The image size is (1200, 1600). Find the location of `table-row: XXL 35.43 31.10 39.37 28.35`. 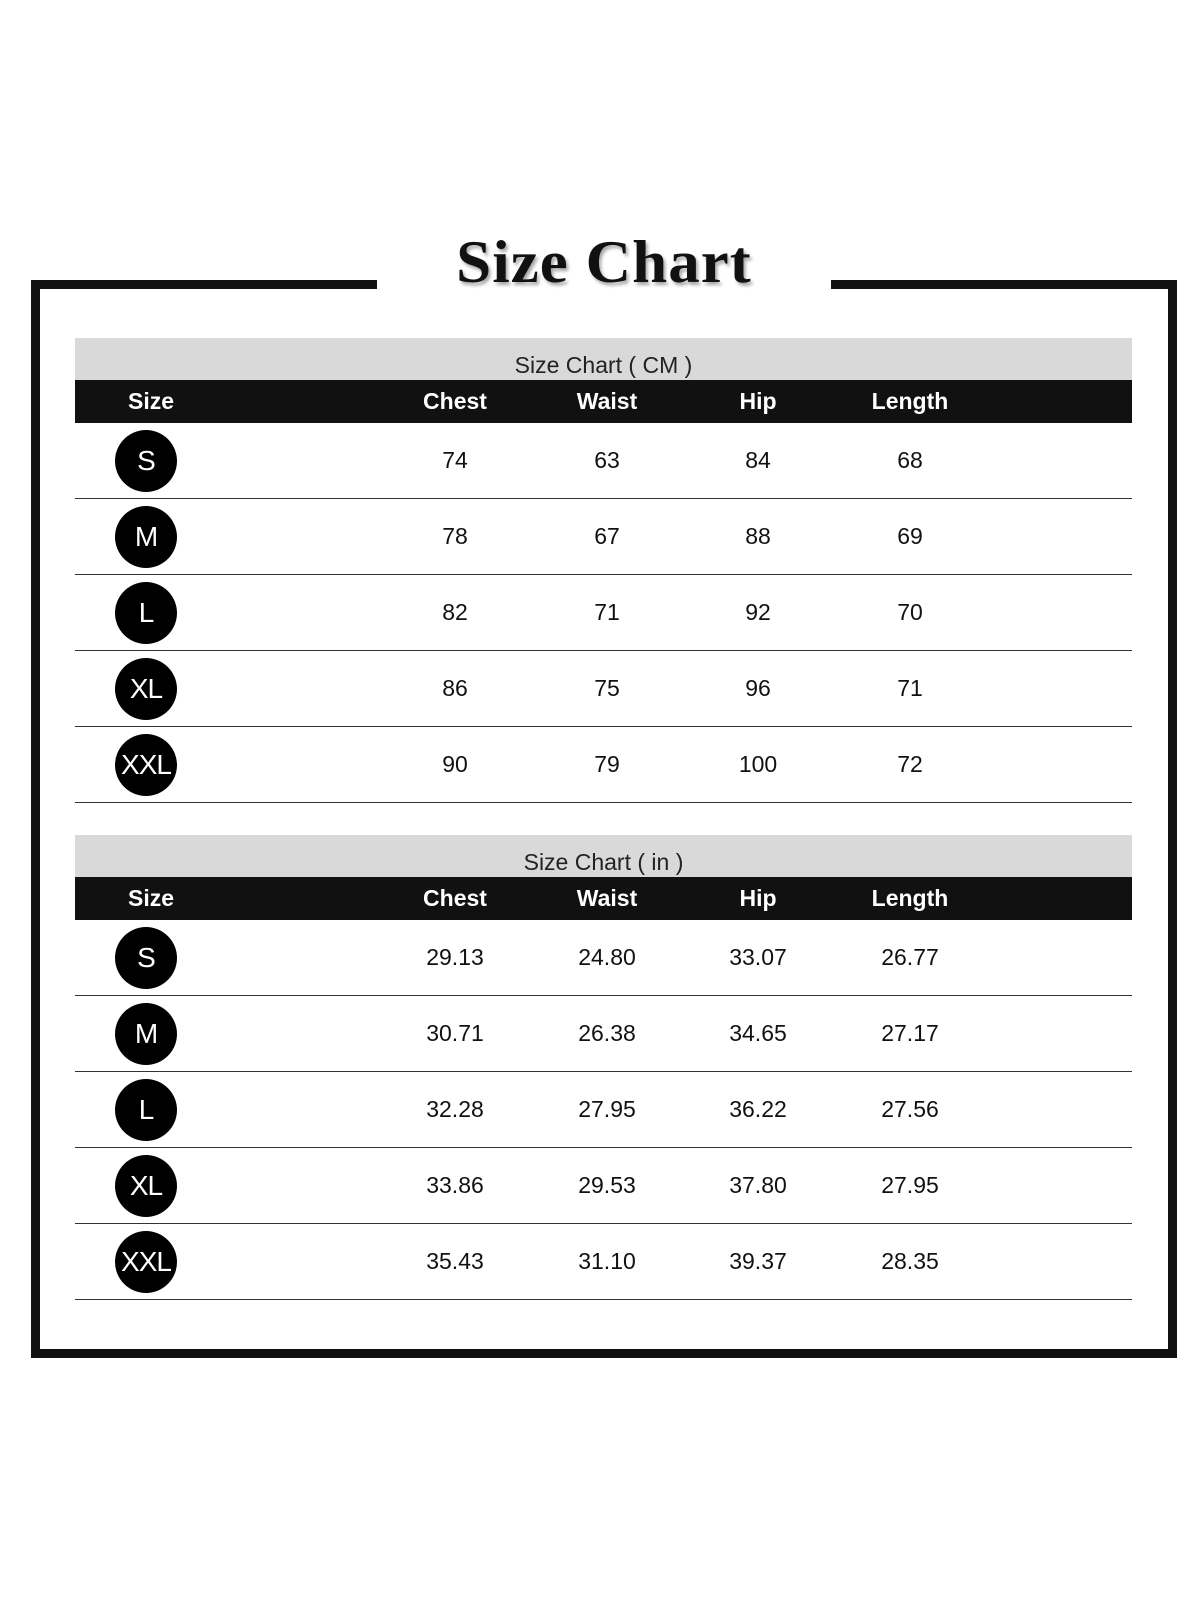

table-row: XXL 35.43 31.10 39.37 28.35 is located at coordinates (603, 1262).